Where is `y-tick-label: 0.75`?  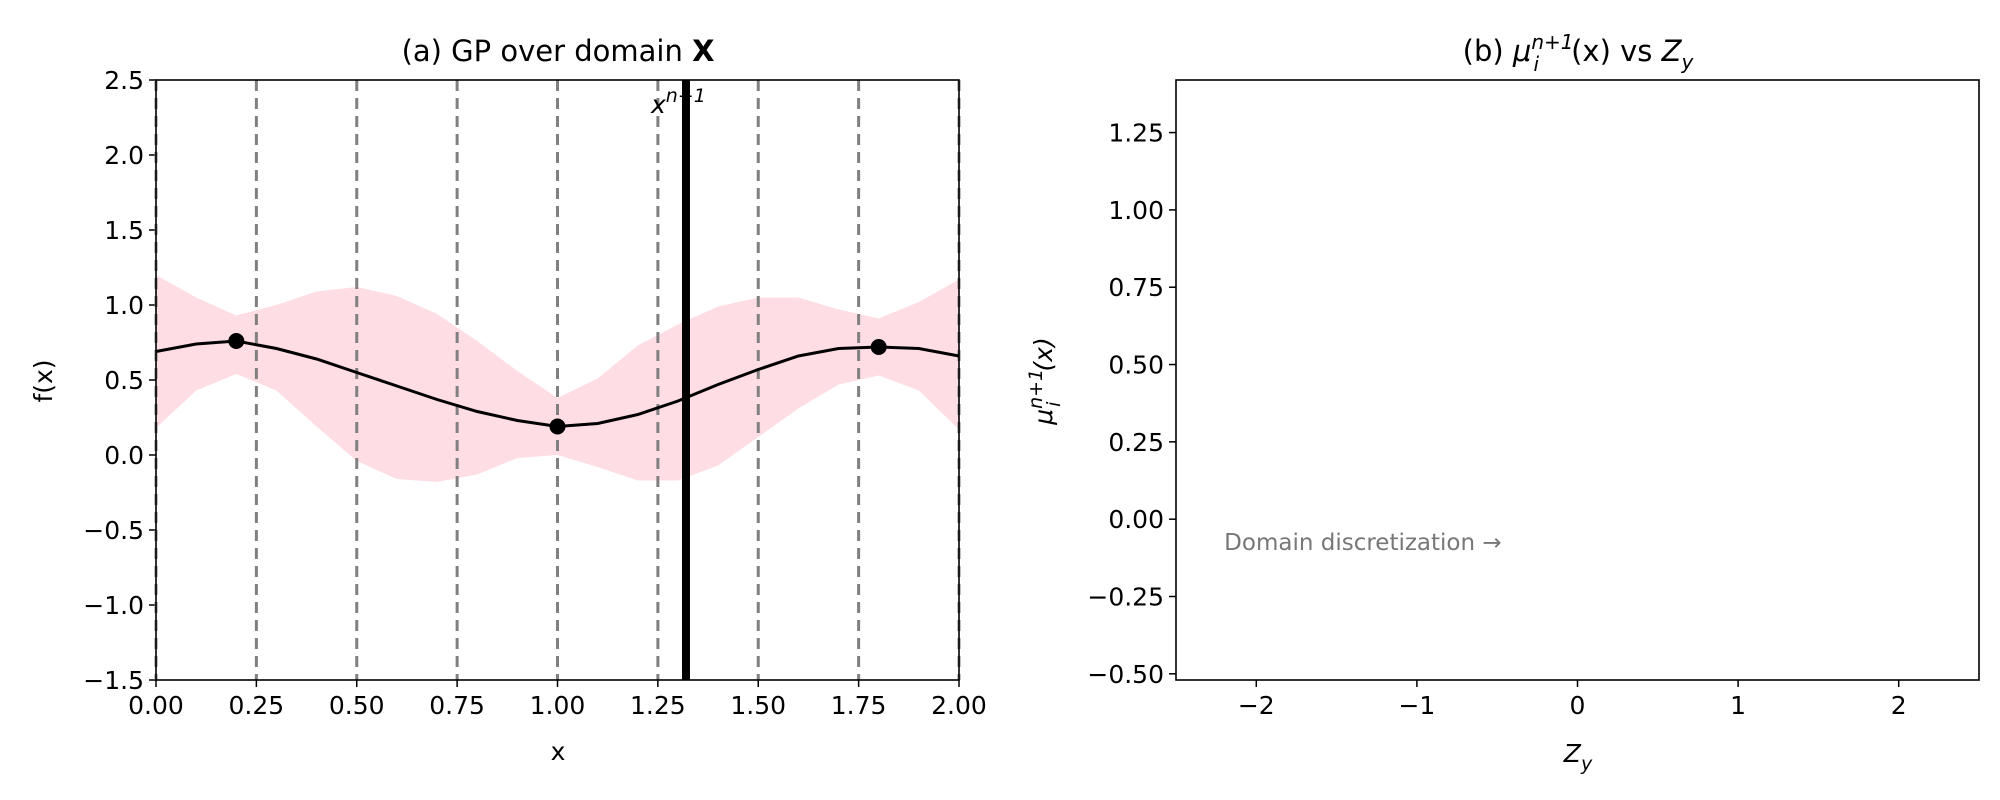
y-tick-label: 0.75 is located at coordinates (1136, 287).